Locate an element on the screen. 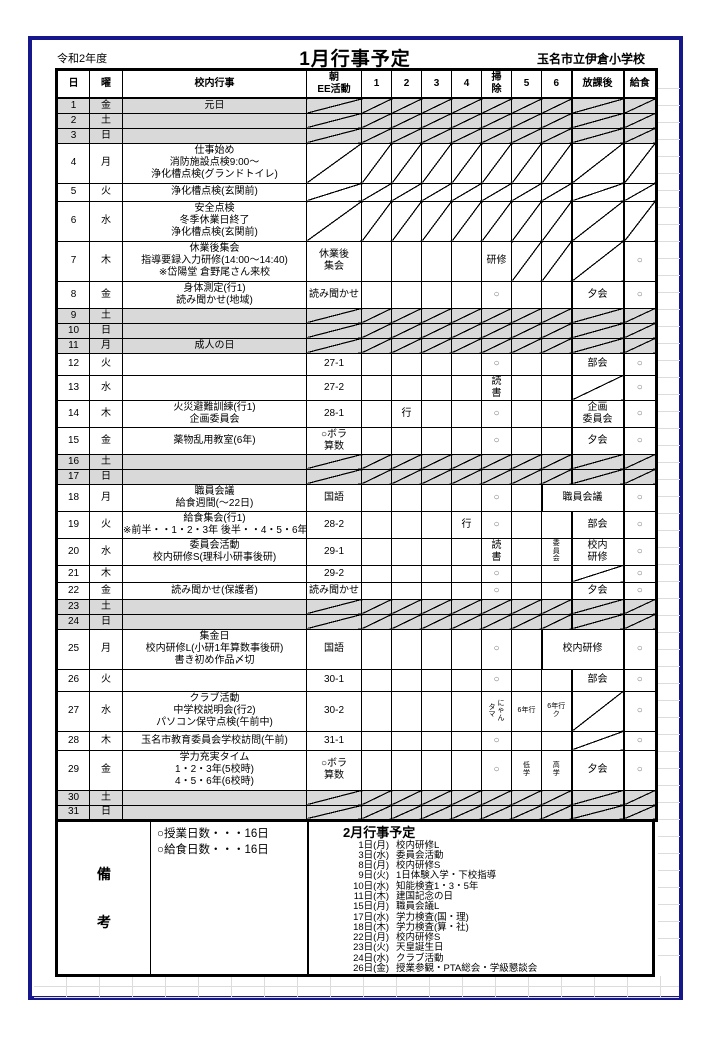  cell-events: 委員会活動 校内研修S(理科小研事後研) is located at coordinates (214, 551).